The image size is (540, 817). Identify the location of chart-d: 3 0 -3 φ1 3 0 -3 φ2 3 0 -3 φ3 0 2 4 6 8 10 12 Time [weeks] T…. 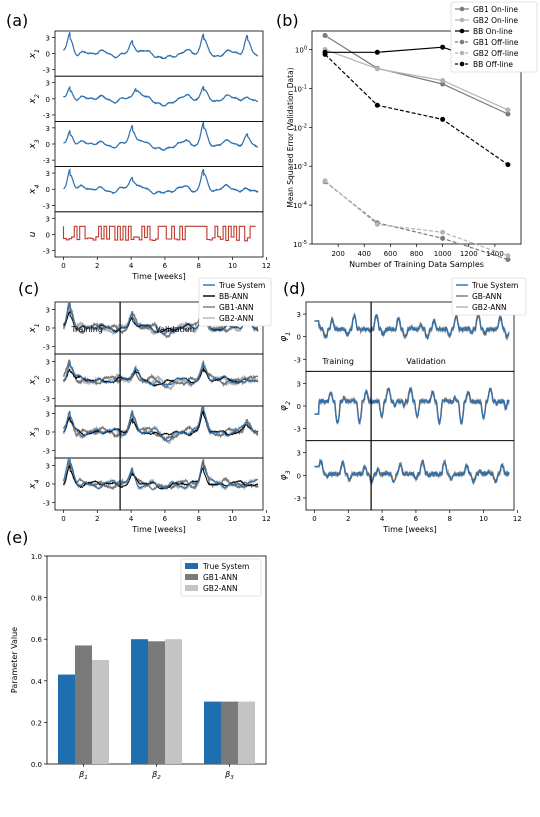
(403, 405).